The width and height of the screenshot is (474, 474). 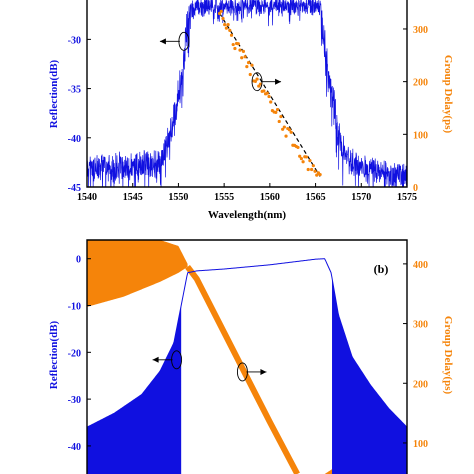 I want to click on panel-a-annotation-ellipse, so click(x=184, y=41).